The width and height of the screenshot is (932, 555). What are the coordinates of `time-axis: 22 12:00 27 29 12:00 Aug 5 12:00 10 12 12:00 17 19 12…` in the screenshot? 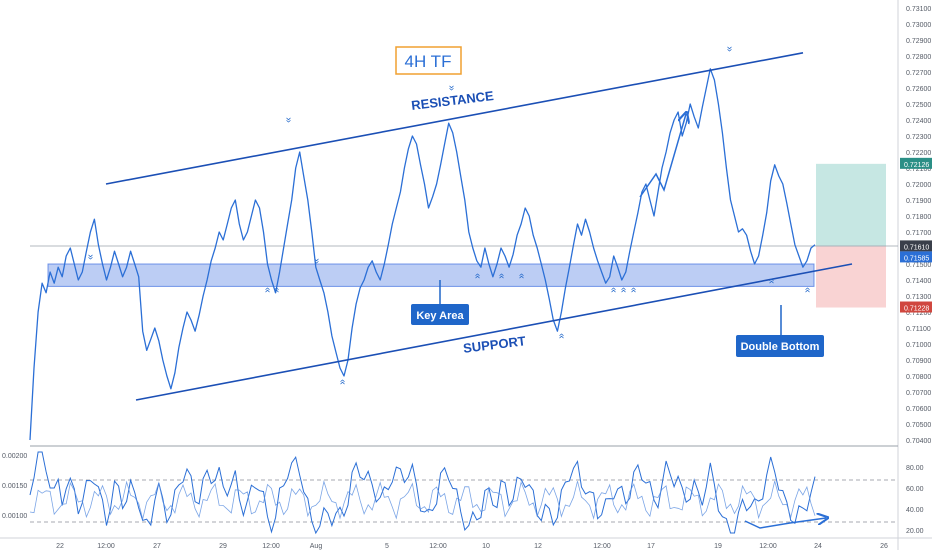 It's located at (472, 546).